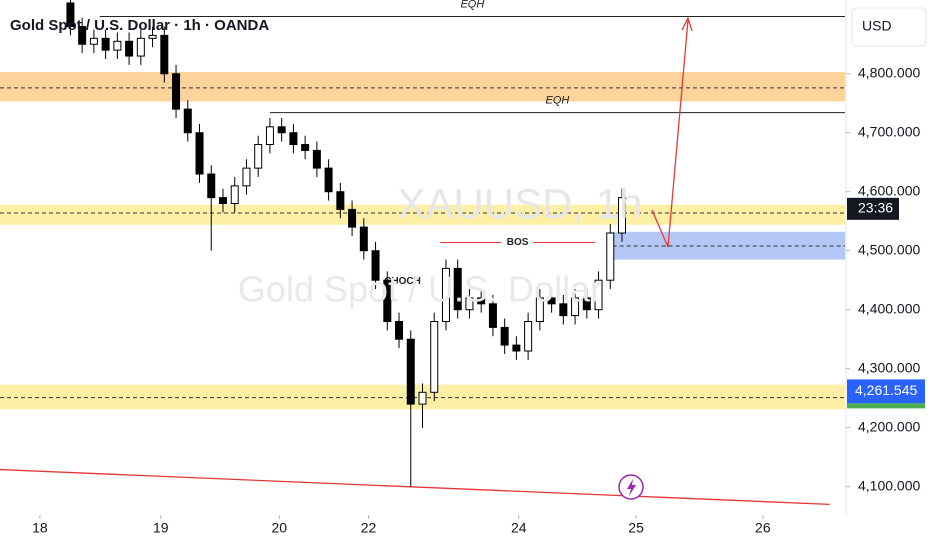 The width and height of the screenshot is (932, 550). Describe the element at coordinates (886, 406) in the screenshot. I see `last-price-strip` at that location.